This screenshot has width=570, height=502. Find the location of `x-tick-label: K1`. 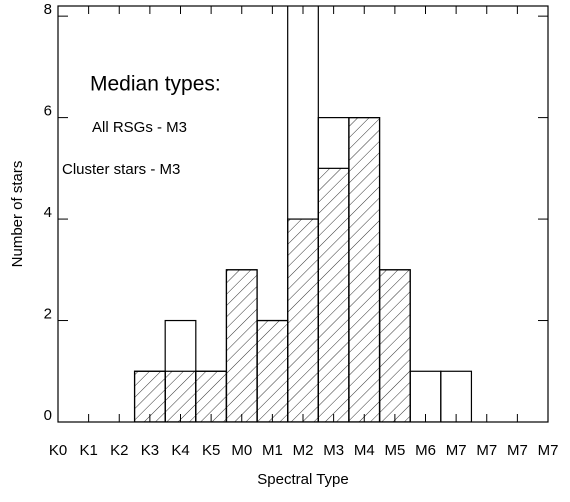

x-tick-label: K1 is located at coordinates (88, 450).